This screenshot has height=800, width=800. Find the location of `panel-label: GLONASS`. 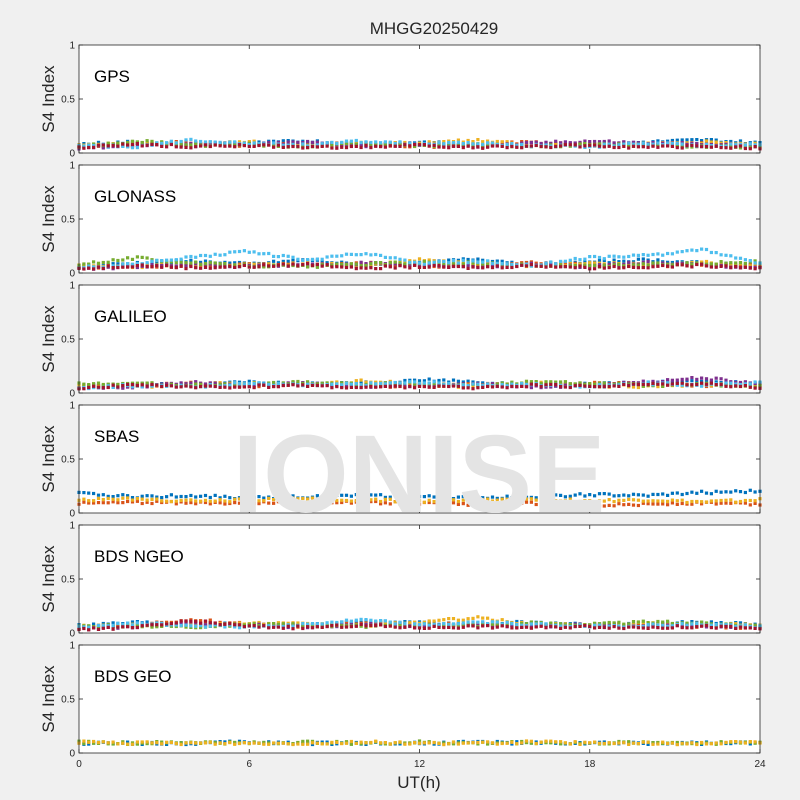

panel-label: GLONASS is located at coordinates (135, 196).